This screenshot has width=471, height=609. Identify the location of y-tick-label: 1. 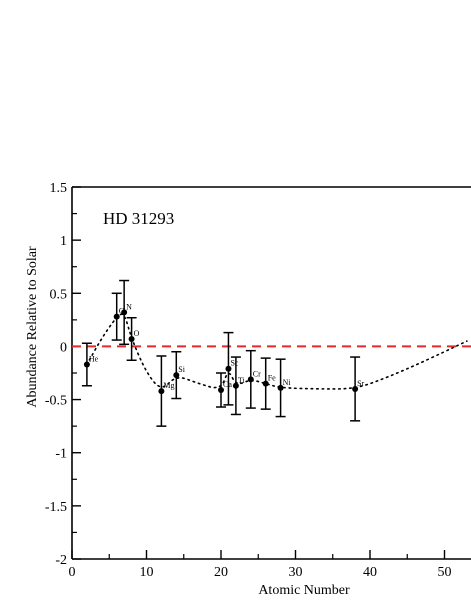
(63, 241).